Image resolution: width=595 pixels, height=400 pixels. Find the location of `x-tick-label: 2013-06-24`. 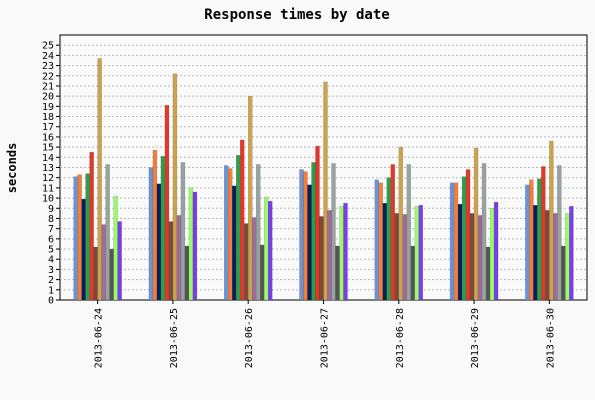

x-tick-label: 2013-06-24 is located at coordinates (99, 338).